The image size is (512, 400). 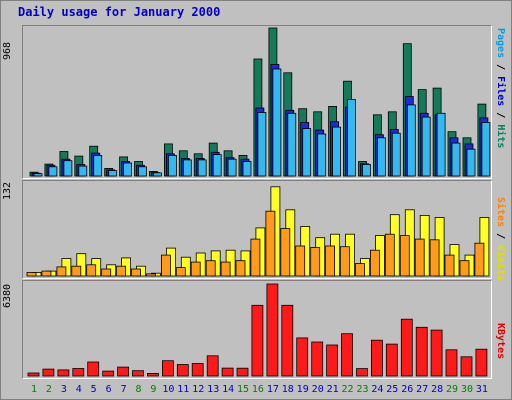 I want to click on day-label: 14, so click(x=228, y=389).